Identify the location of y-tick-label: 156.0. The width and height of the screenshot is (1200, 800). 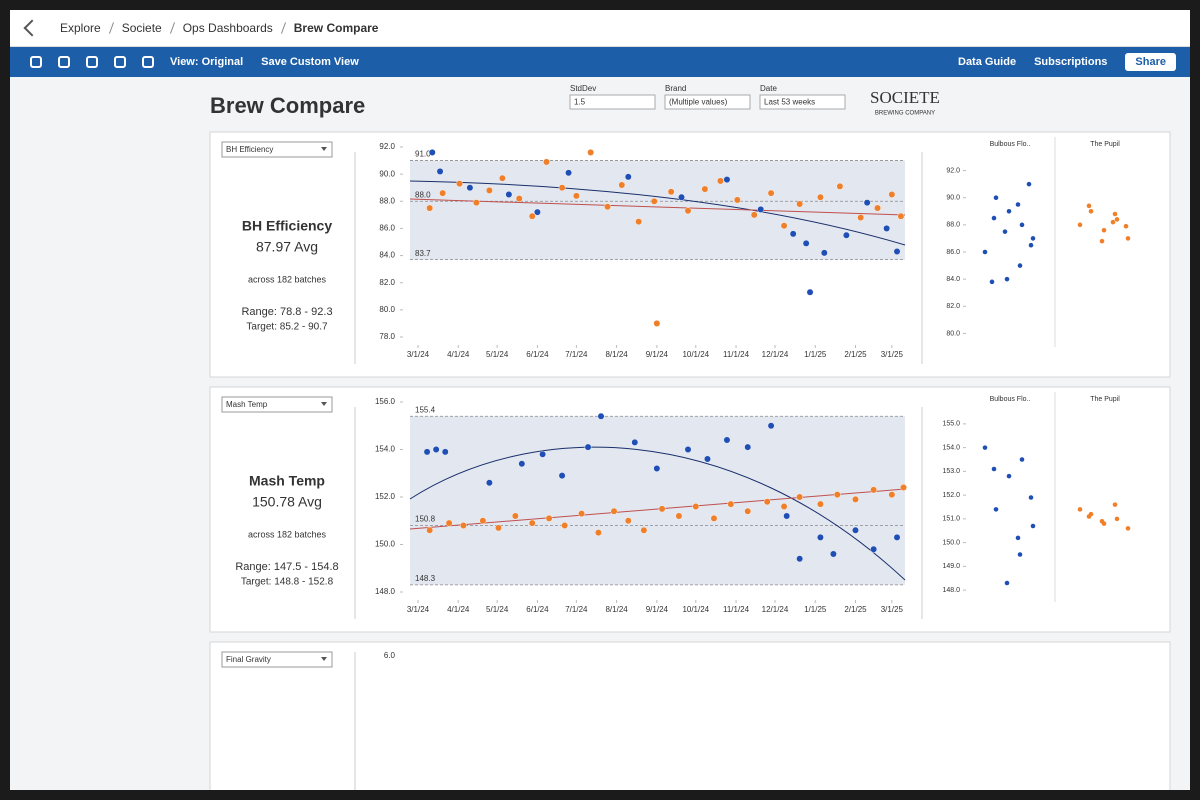
(385, 401).